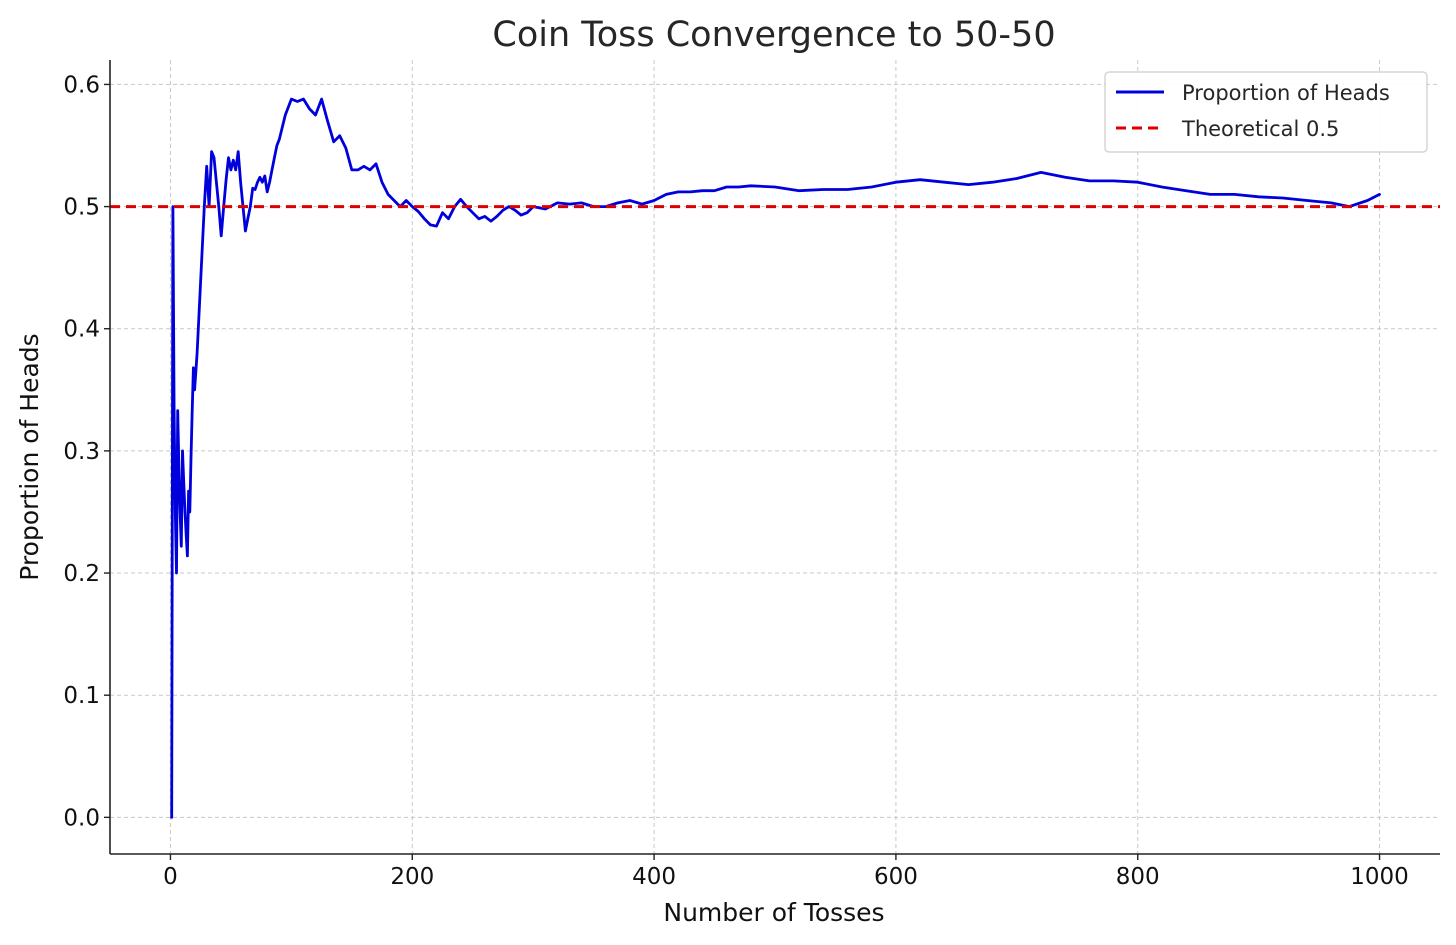 The image size is (1456, 945). I want to click on x-tick-label: 1000, so click(1379, 877).